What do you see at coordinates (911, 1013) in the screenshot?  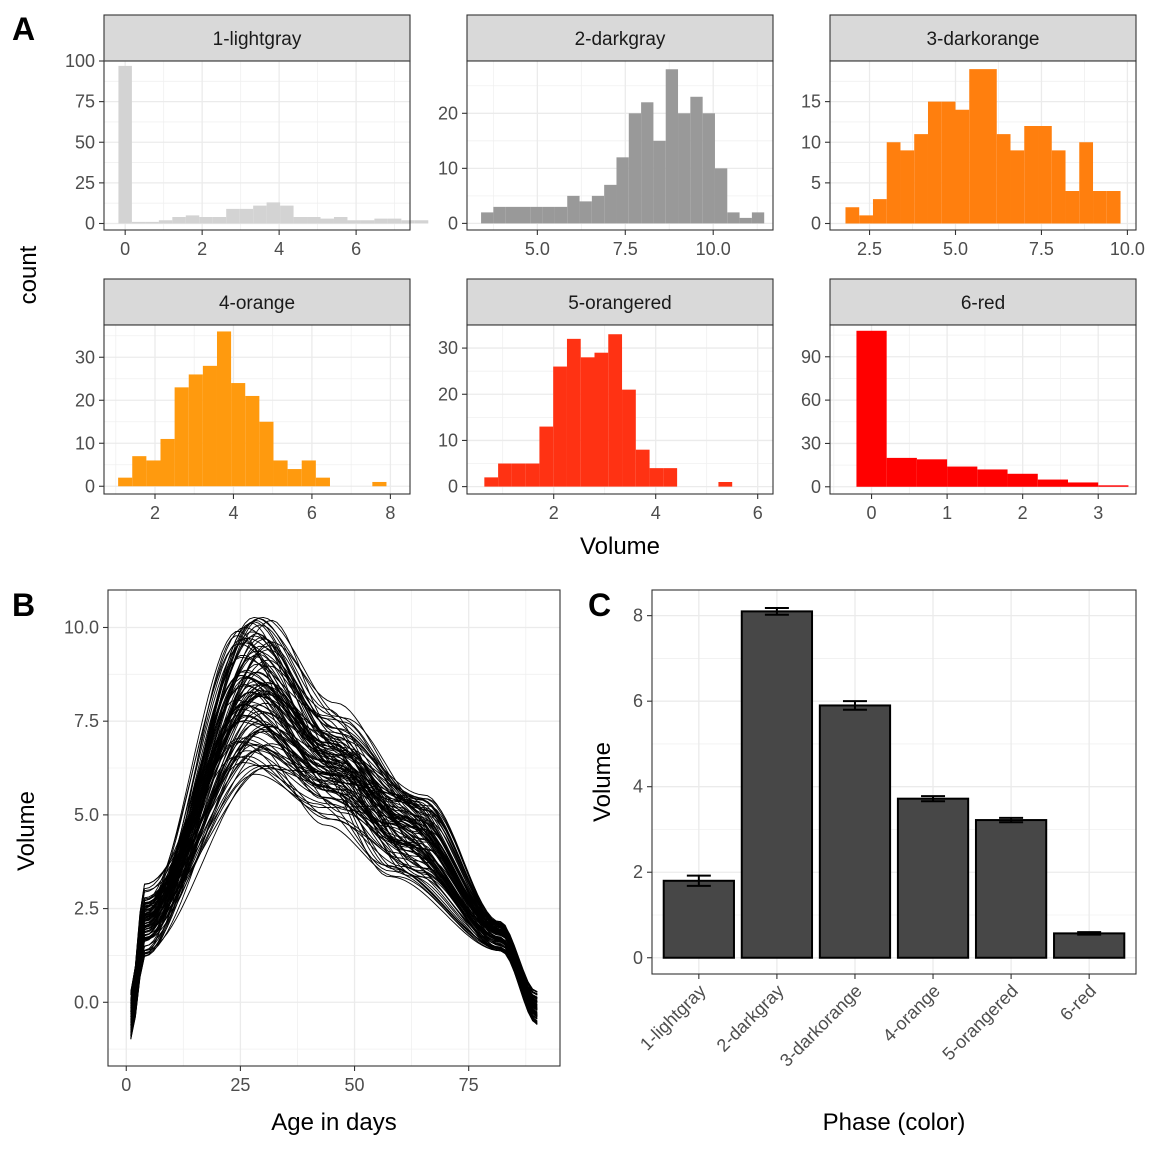 I see `x-tick-label: 4-orange` at bounding box center [911, 1013].